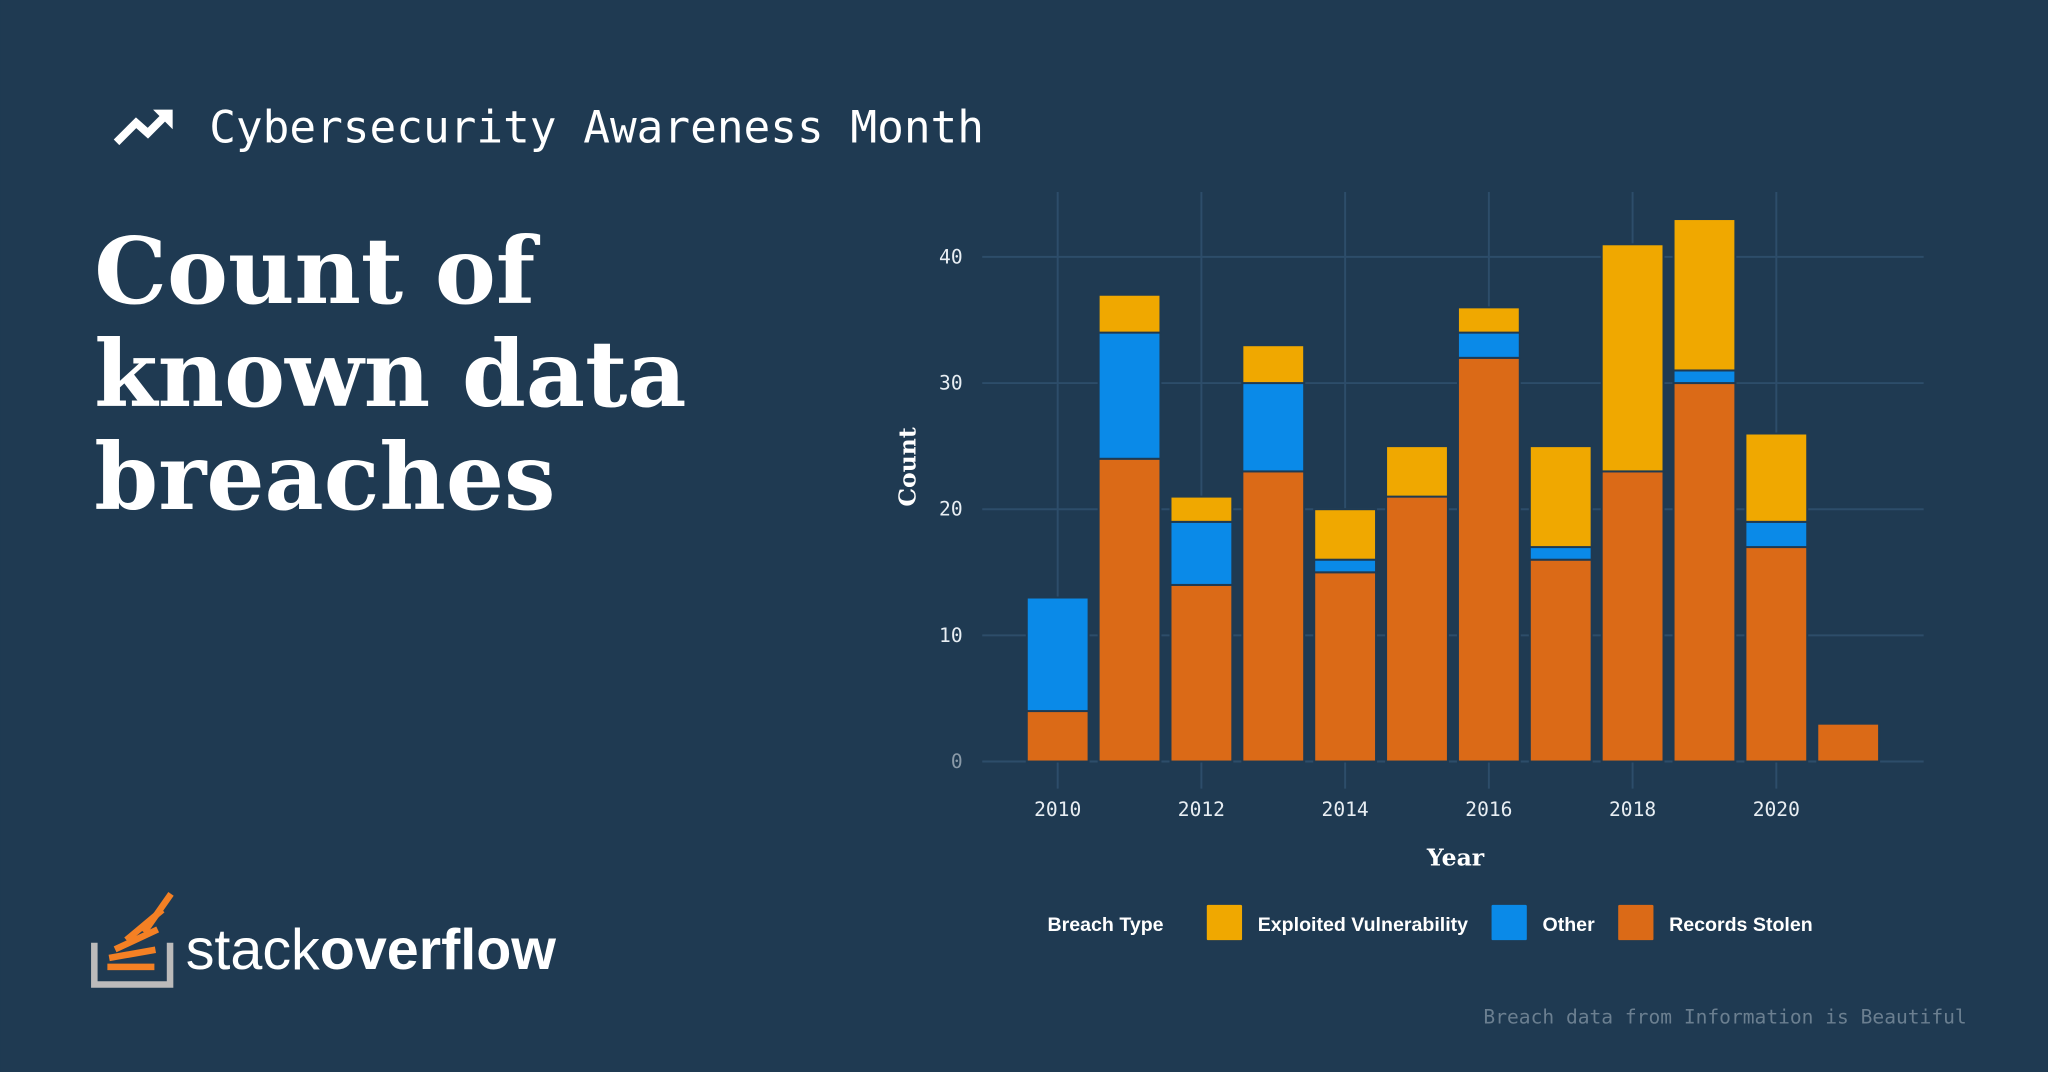 Image resolution: width=2048 pixels, height=1072 pixels. What do you see at coordinates (1057, 809) in the screenshot?
I see `x-tick-label: 2010` at bounding box center [1057, 809].